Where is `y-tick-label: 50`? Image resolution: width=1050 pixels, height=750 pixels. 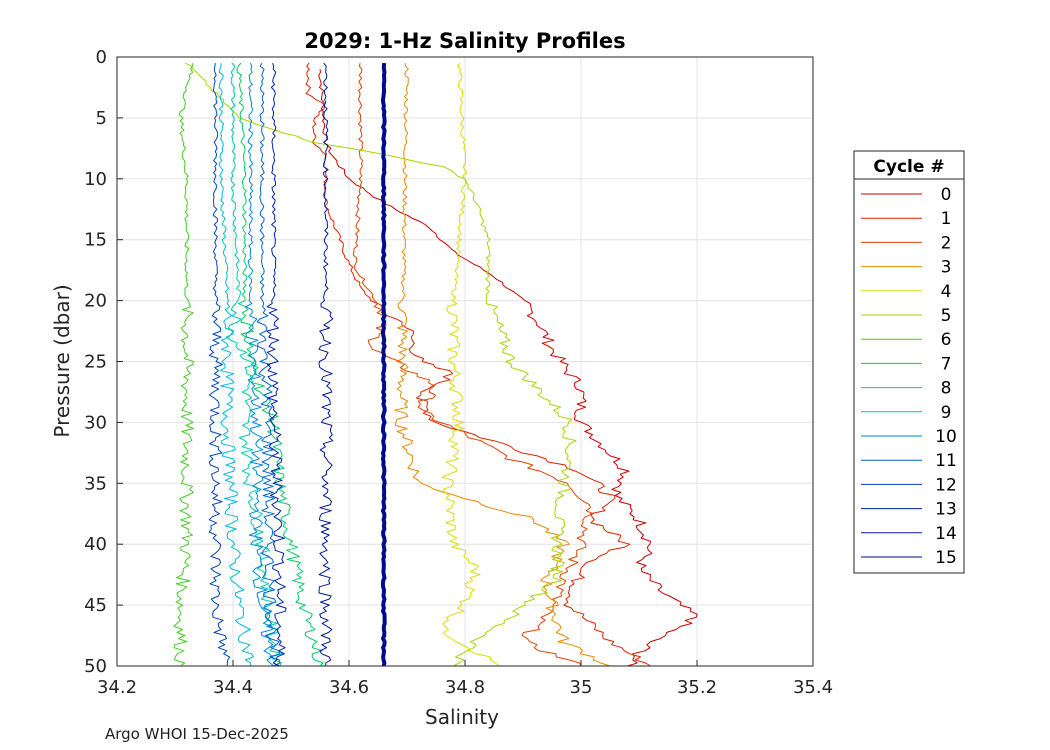 y-tick-label: 50 is located at coordinates (95, 666).